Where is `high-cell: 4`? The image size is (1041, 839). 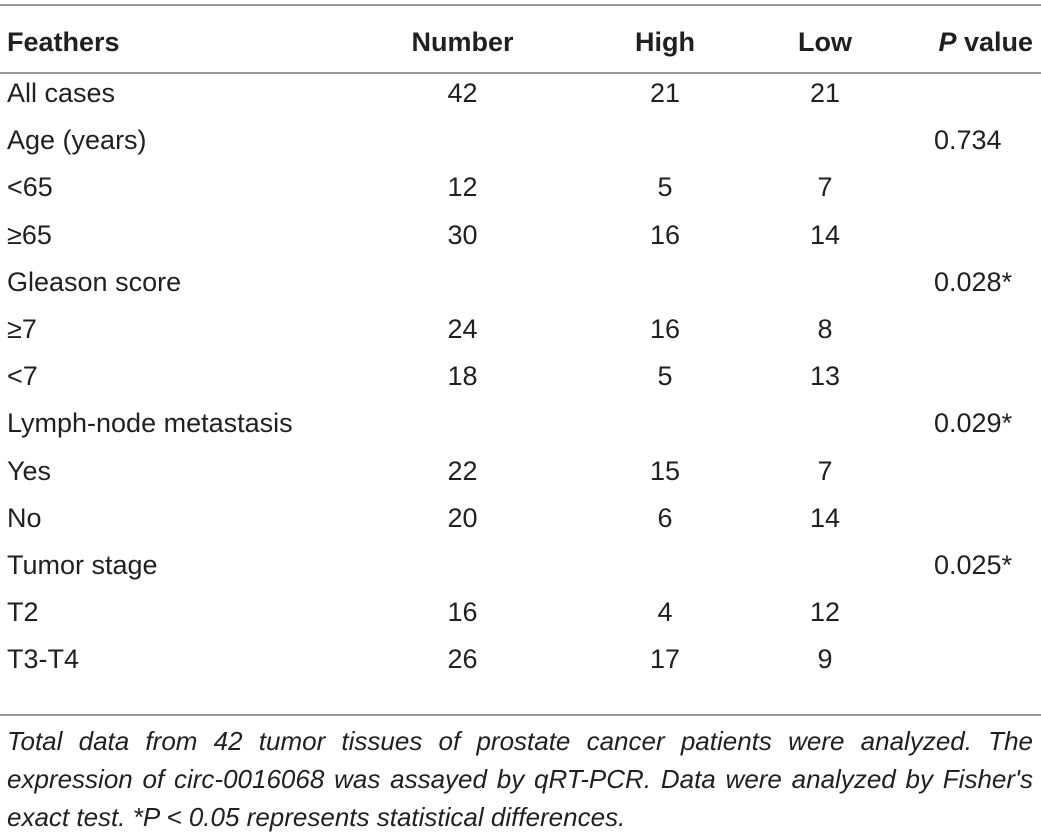
high-cell: 4 is located at coordinates (665, 612).